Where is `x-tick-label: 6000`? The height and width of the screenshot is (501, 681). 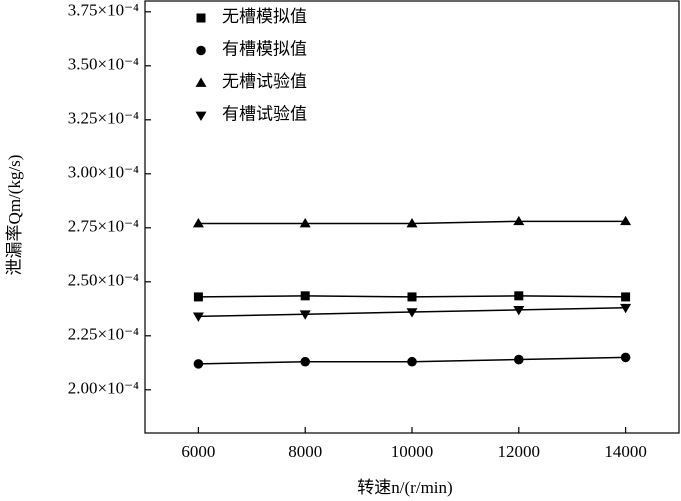 x-tick-label: 6000 is located at coordinates (198, 451).